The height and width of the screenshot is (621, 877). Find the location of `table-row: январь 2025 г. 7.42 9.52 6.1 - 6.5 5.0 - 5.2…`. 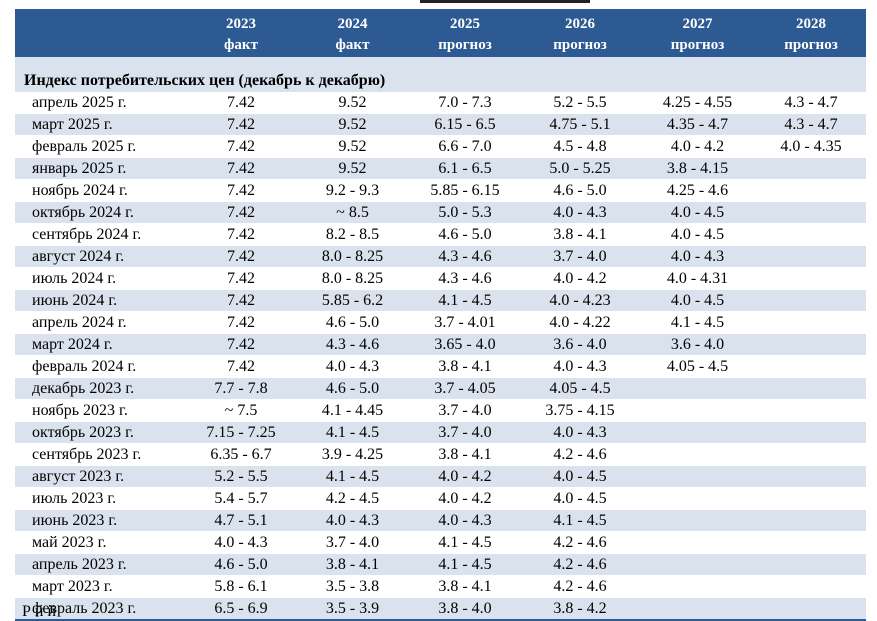

table-row: январь 2025 г. 7.42 9.52 6.1 - 6.5 5.0 - 5.2… is located at coordinates (440, 168).